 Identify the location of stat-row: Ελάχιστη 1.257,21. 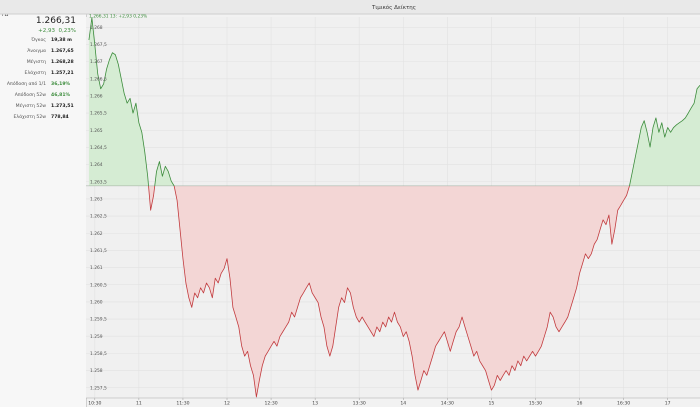
(43, 74).